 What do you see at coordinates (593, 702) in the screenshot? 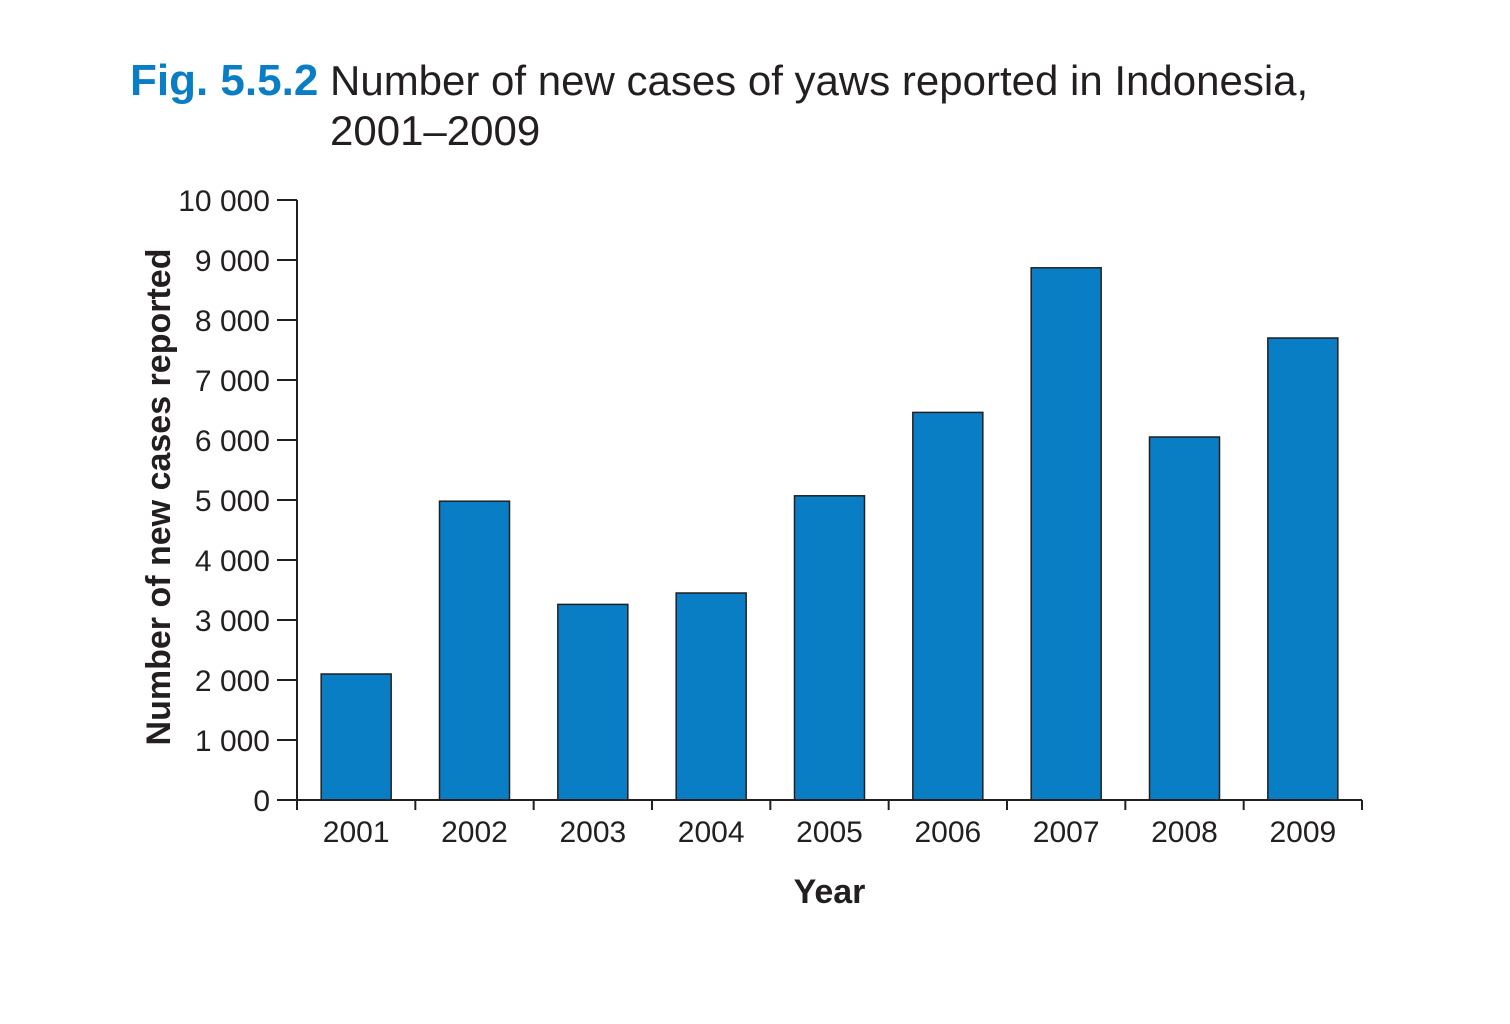
I see `bar-2003` at bounding box center [593, 702].